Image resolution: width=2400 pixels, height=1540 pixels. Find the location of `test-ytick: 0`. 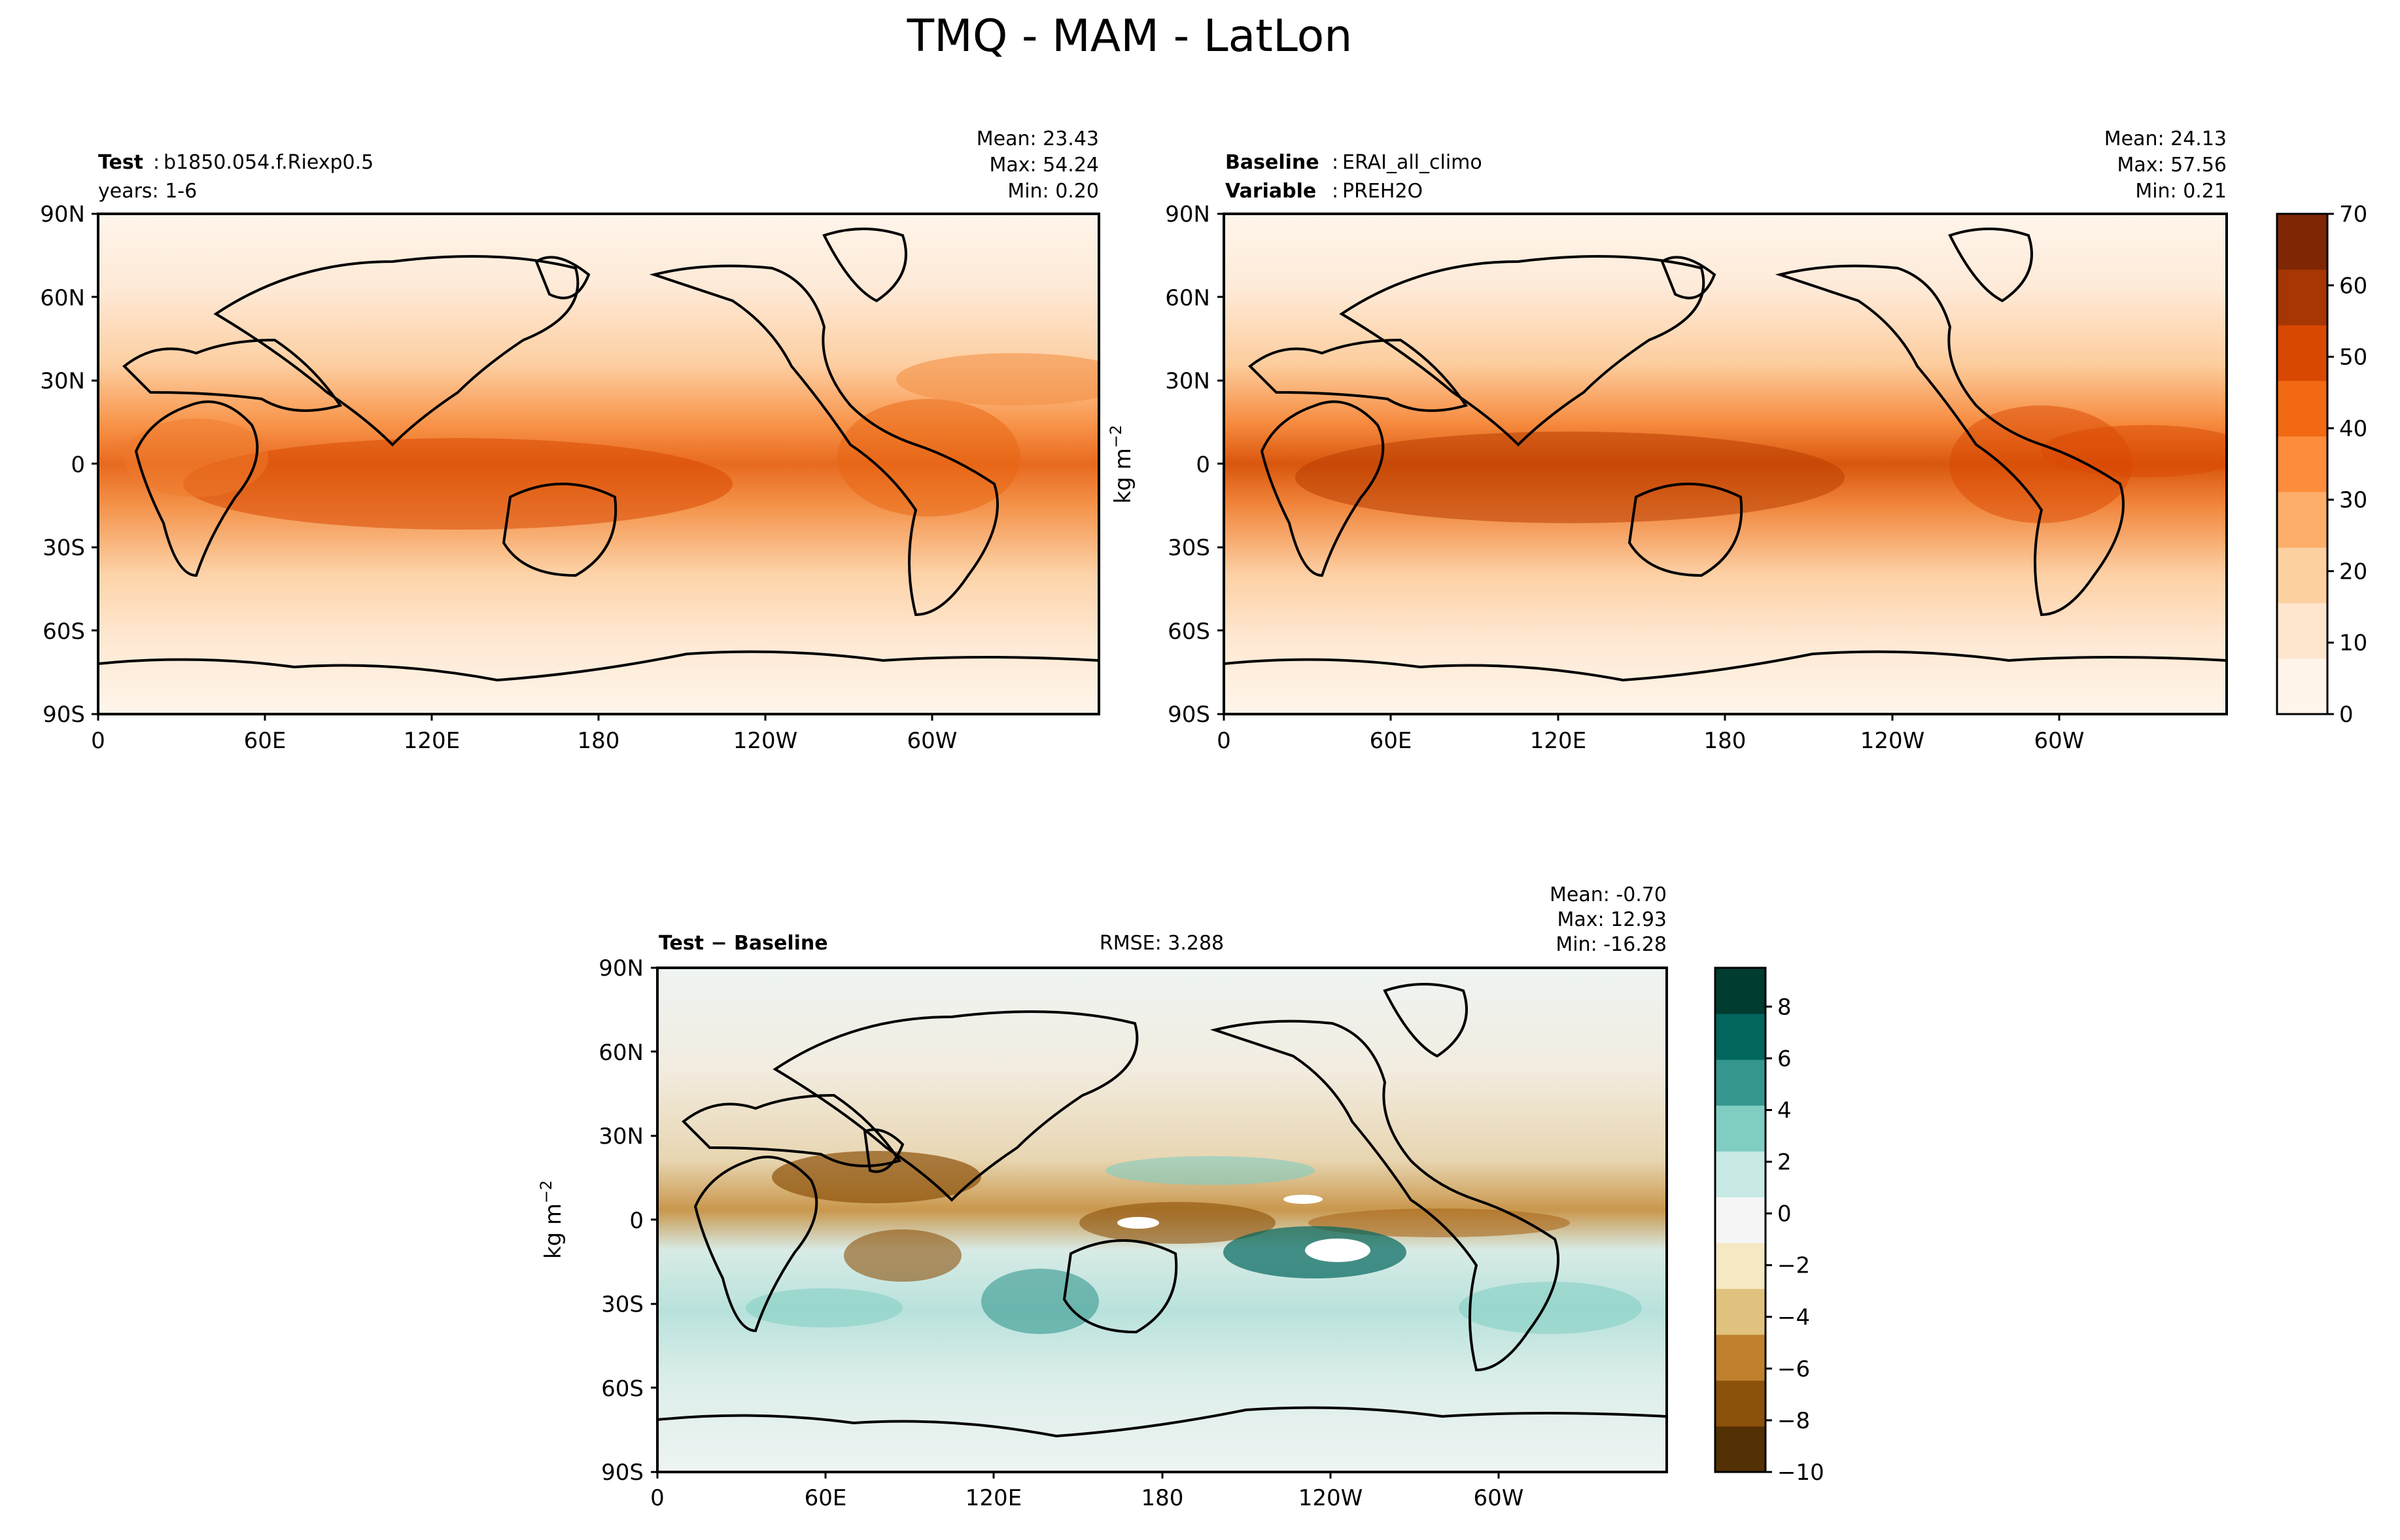

test-ytick: 0 is located at coordinates (78, 465).